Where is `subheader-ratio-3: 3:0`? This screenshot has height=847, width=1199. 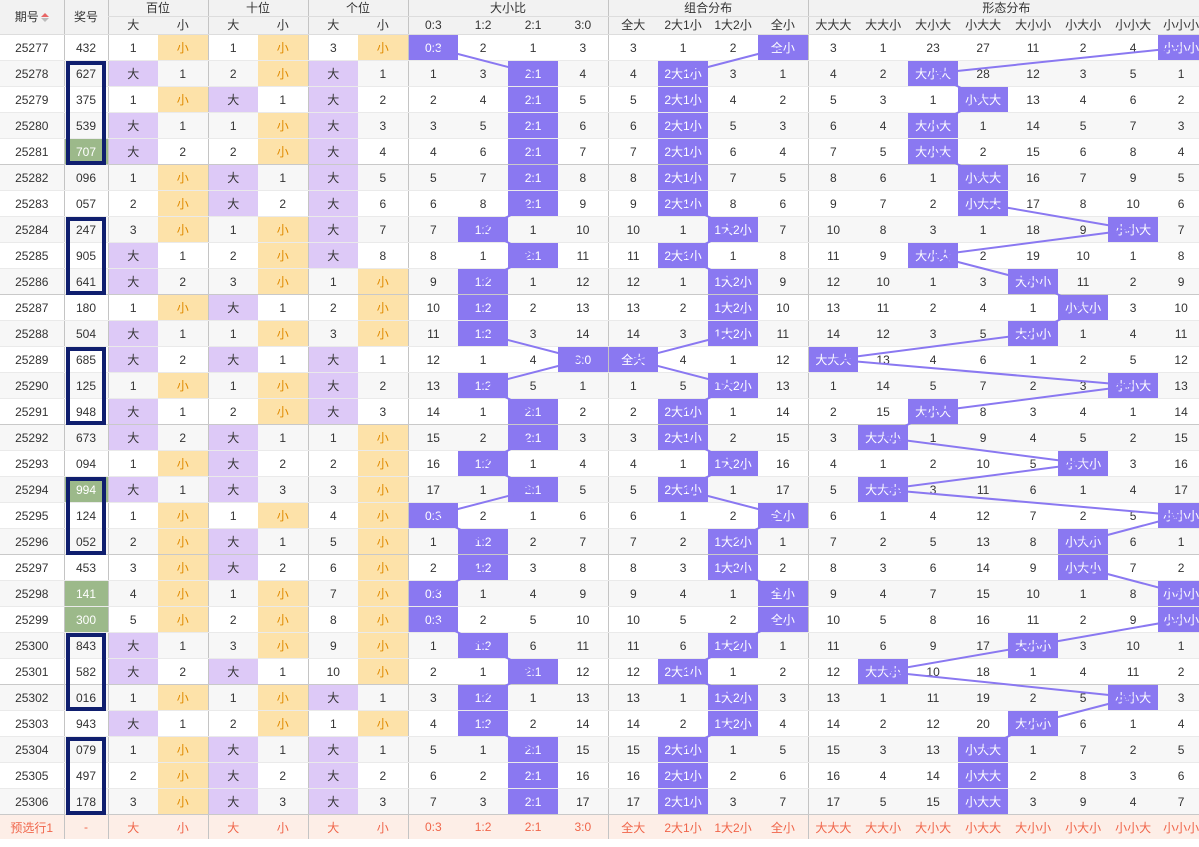 subheader-ratio-3: 3:0 is located at coordinates (583, 25).